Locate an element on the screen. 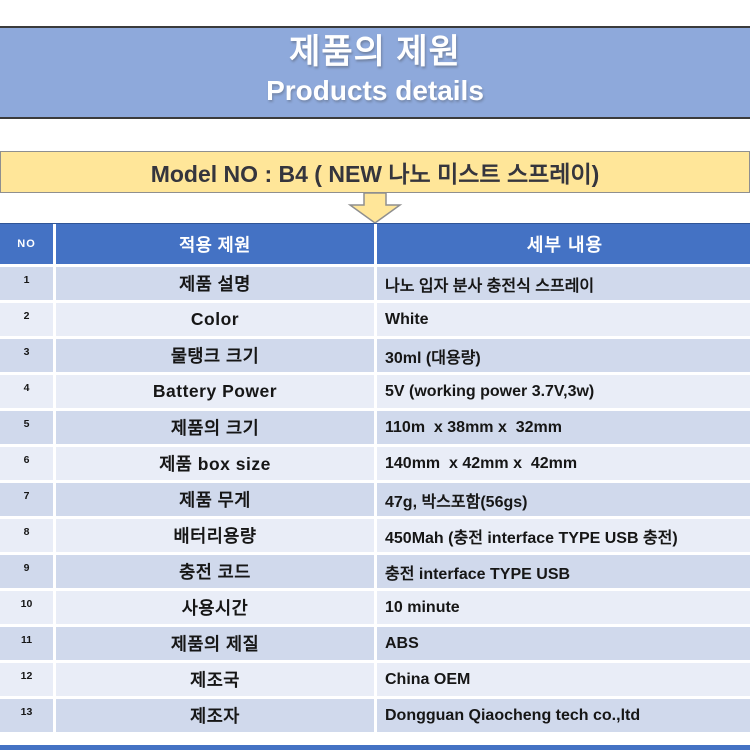 The height and width of the screenshot is (750, 750). row-number: 11 is located at coordinates (26, 643).